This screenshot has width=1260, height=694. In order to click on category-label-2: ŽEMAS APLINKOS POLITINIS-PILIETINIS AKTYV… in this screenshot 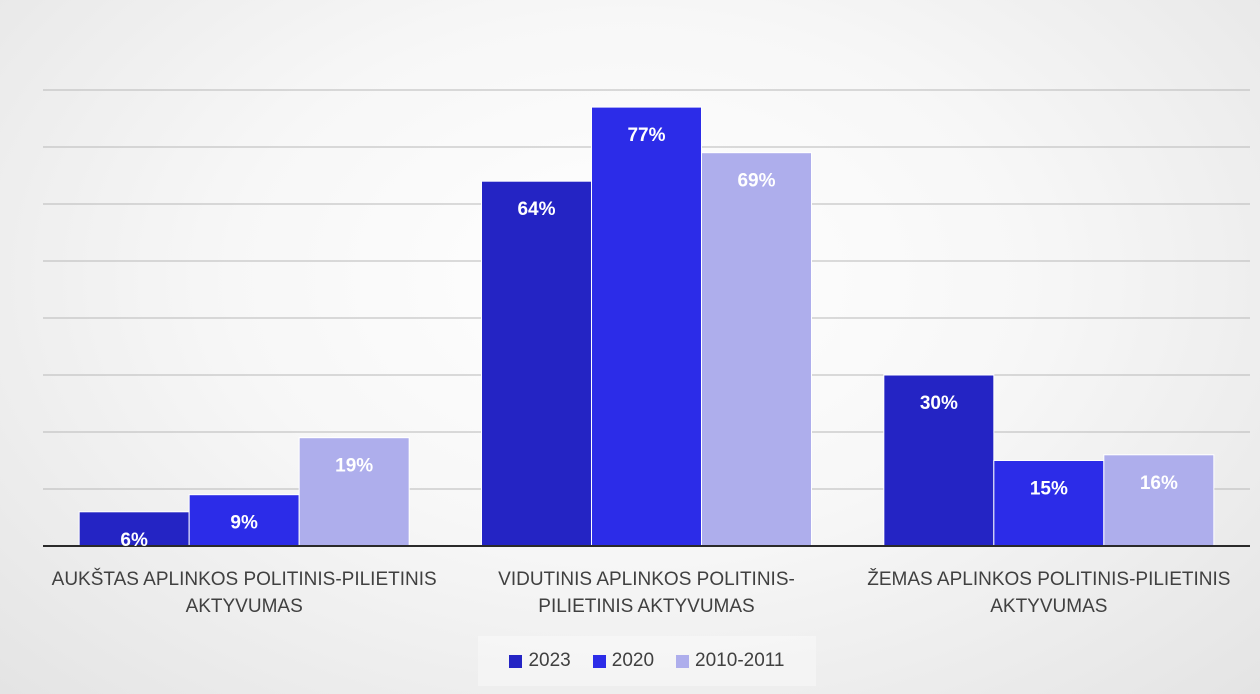, I will do `click(1048, 592)`.